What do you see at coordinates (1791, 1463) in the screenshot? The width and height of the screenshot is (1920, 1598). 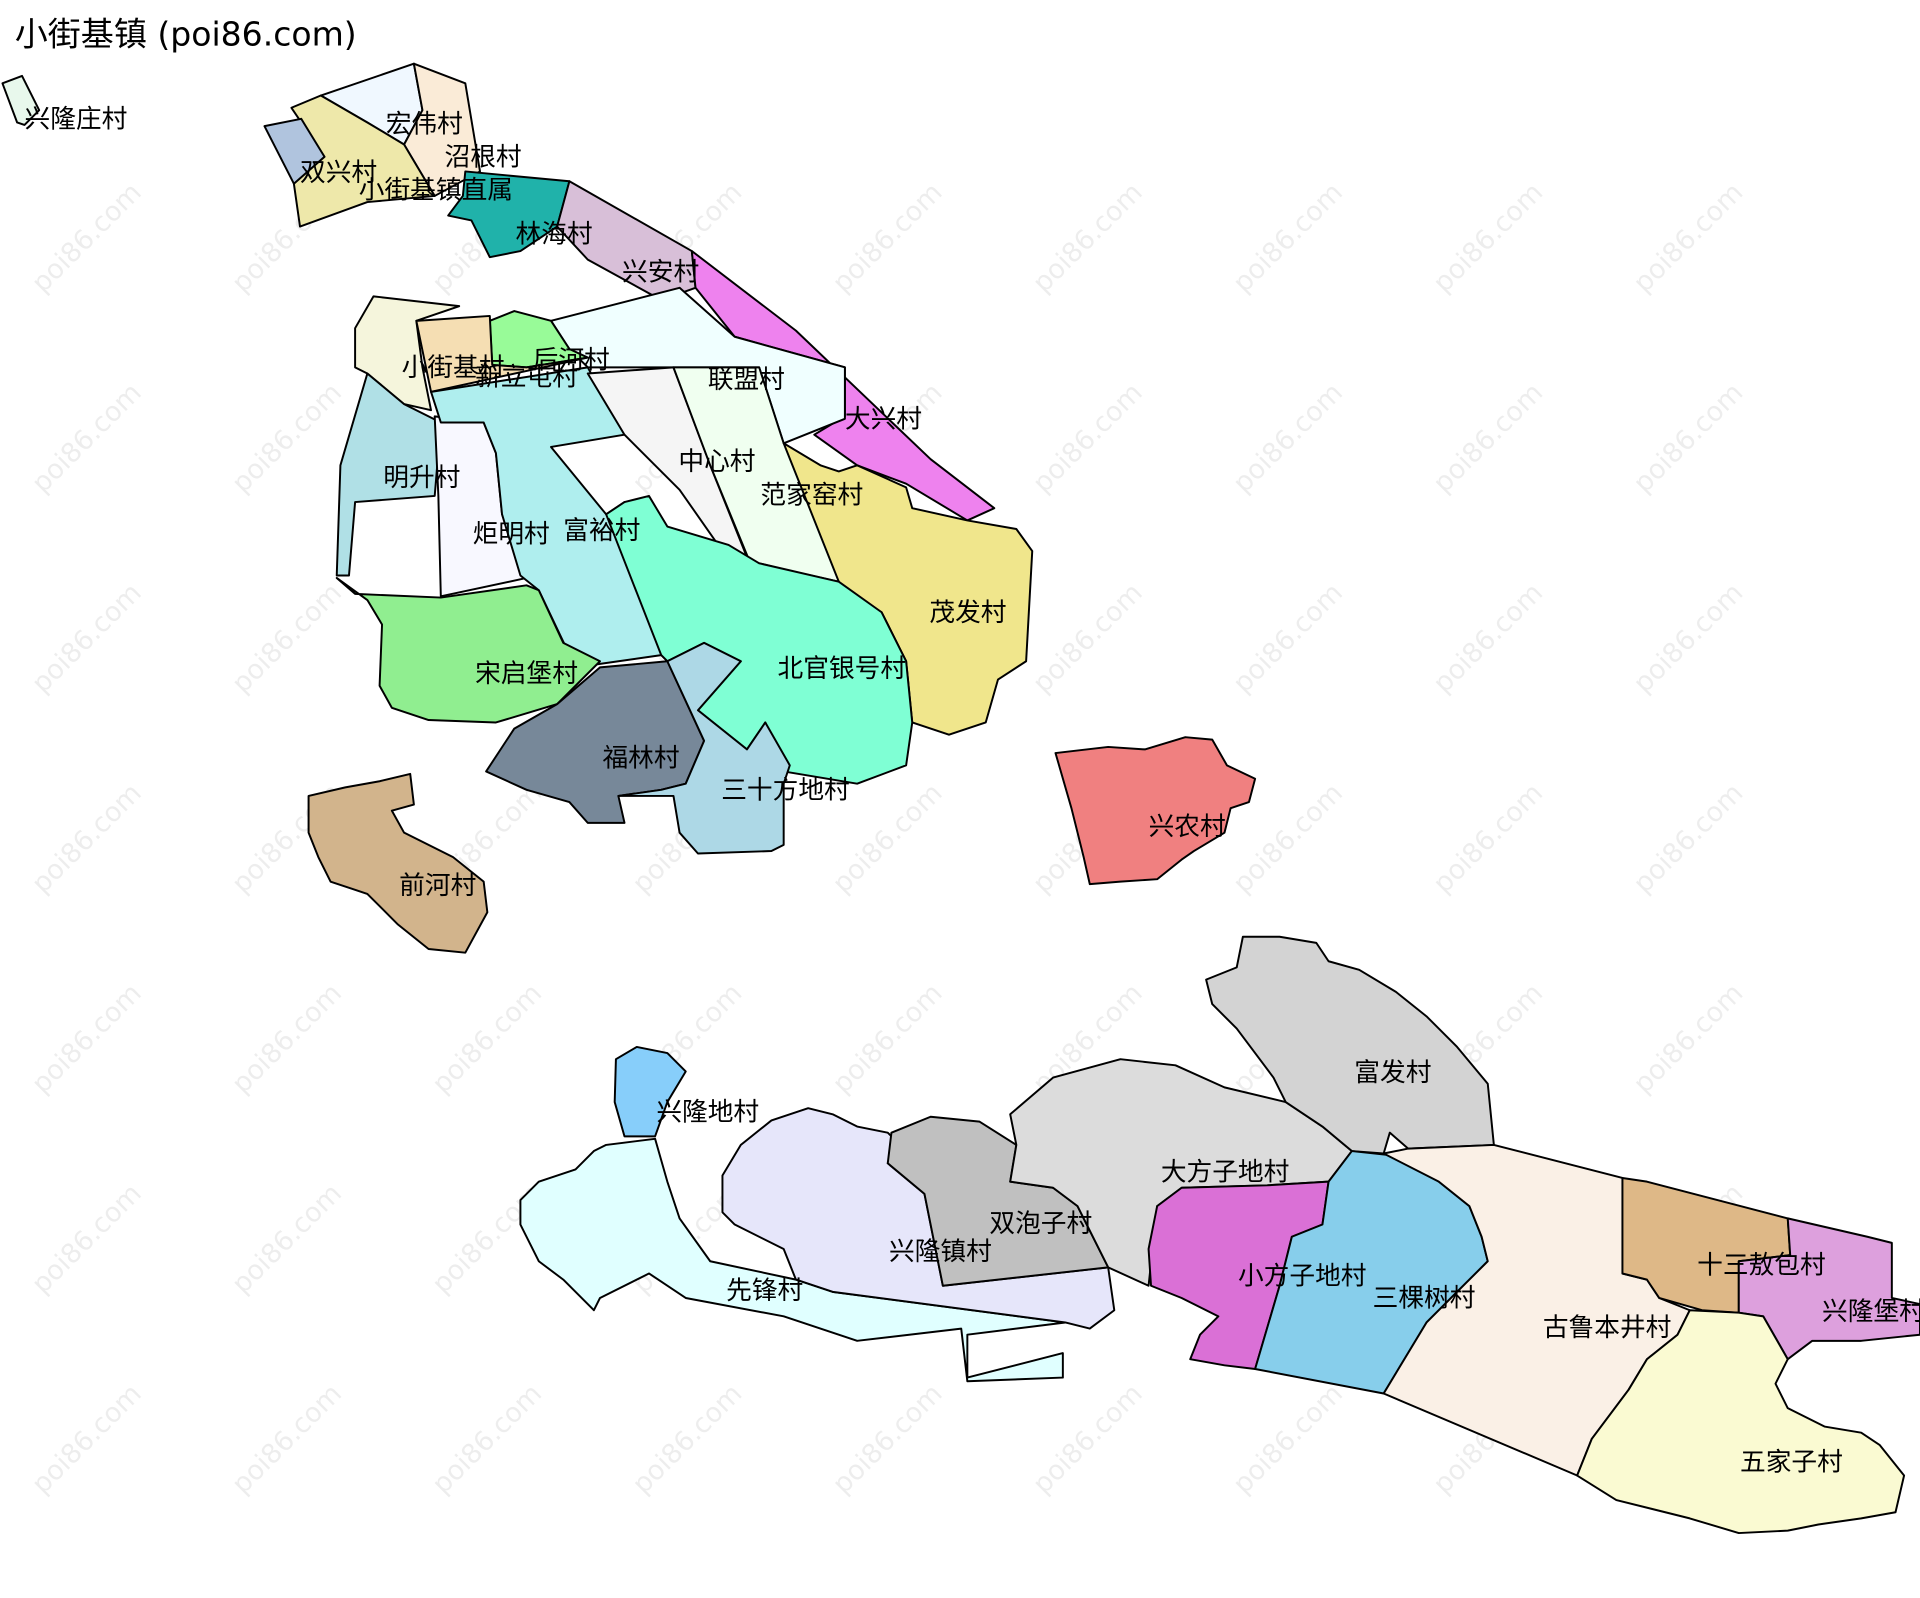 I see `region-label: 五家子村` at bounding box center [1791, 1463].